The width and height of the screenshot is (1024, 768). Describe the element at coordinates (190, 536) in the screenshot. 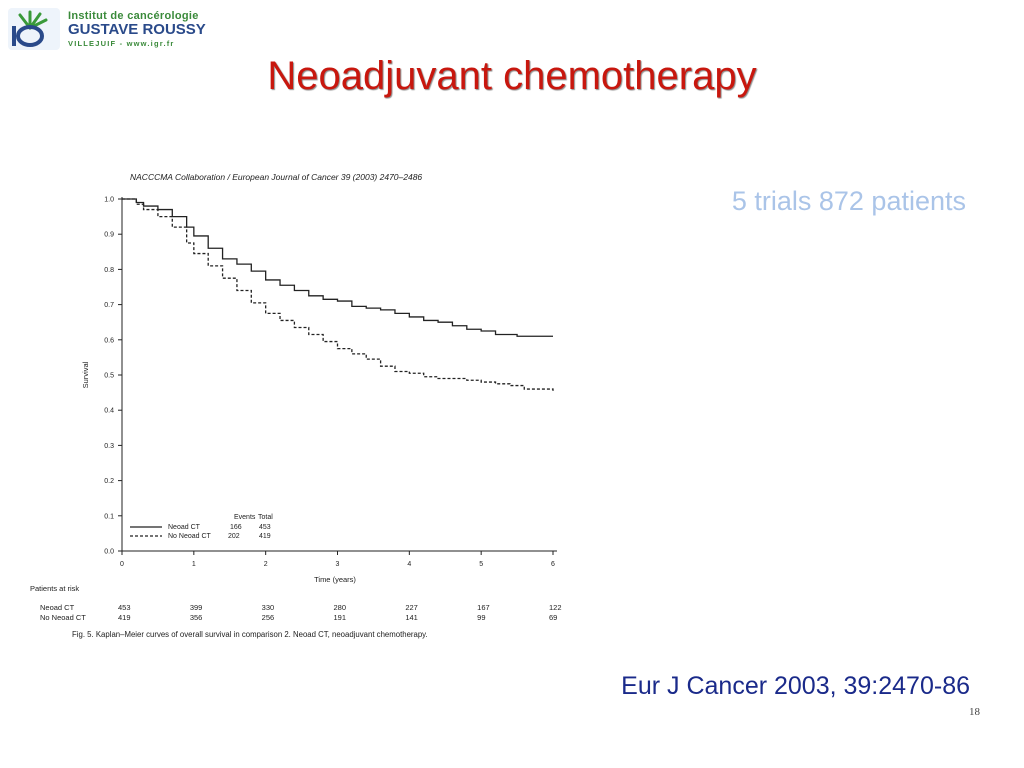

I see `legend-label-no-neoad: No Neoad CT` at that location.